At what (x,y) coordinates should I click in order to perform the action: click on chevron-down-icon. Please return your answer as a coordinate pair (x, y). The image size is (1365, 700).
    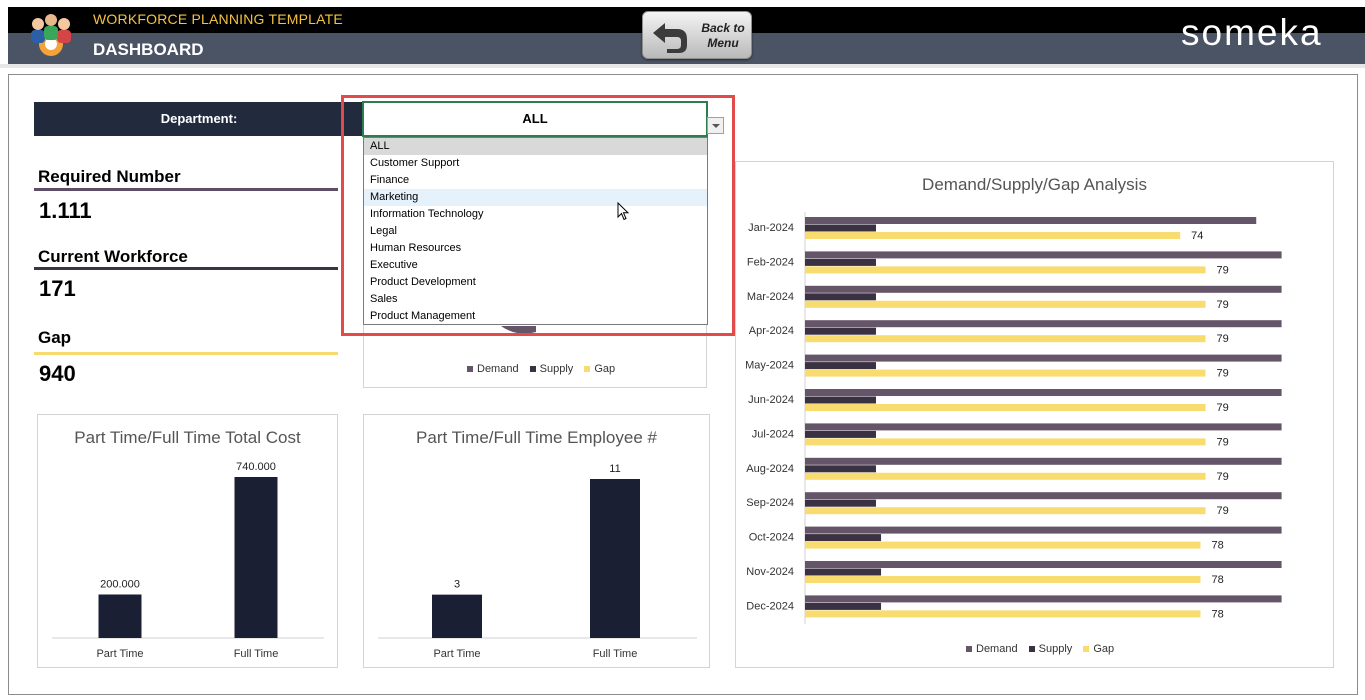
    Looking at the image, I should click on (715, 125).